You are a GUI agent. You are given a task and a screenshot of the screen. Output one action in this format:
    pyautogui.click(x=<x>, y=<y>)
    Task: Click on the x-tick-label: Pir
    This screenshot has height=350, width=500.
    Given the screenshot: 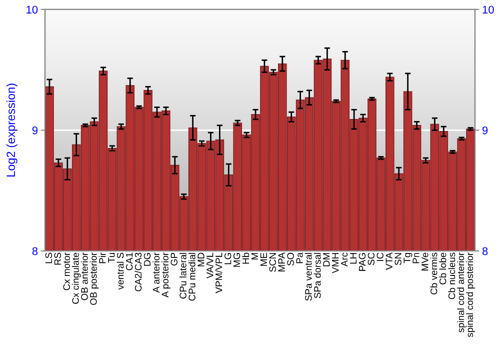 What is the action you would take?
    pyautogui.click(x=102, y=258)
    